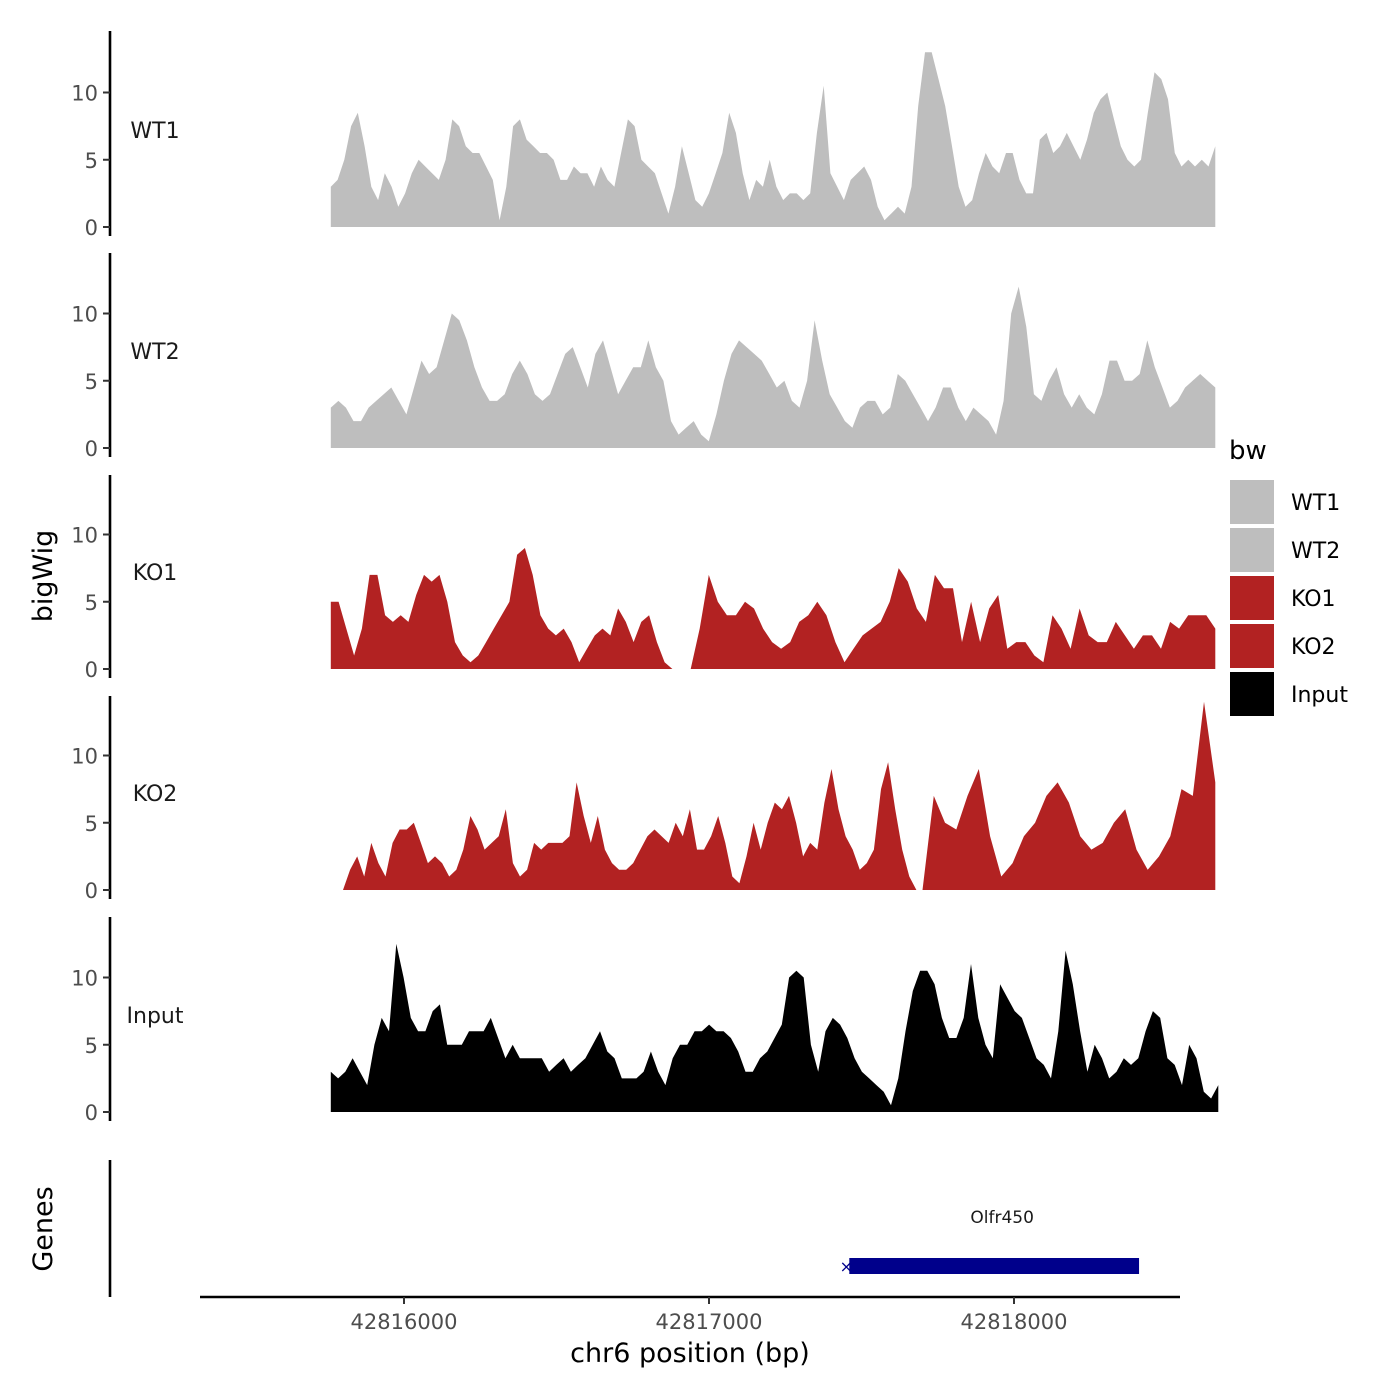 Image resolution: width=1400 pixels, height=1400 pixels. What do you see at coordinates (773, 140) in the screenshot?
I see `track-area-wt1` at bounding box center [773, 140].